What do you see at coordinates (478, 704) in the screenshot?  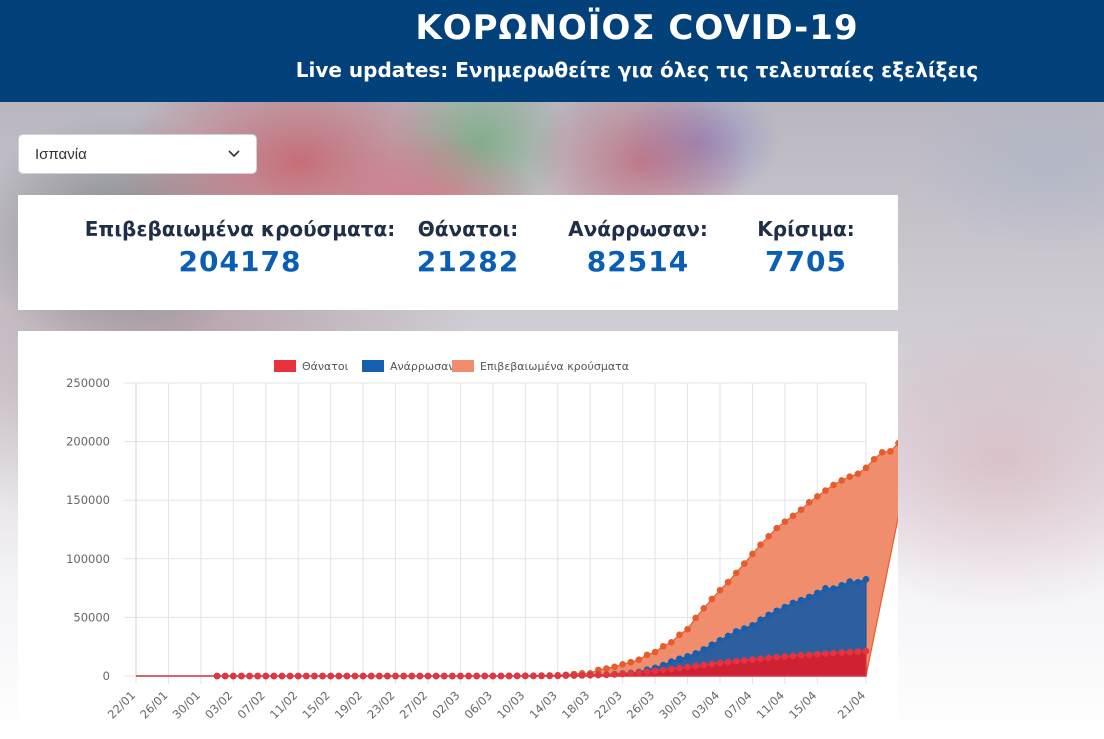 I see `x-tick-label: 06/03` at bounding box center [478, 704].